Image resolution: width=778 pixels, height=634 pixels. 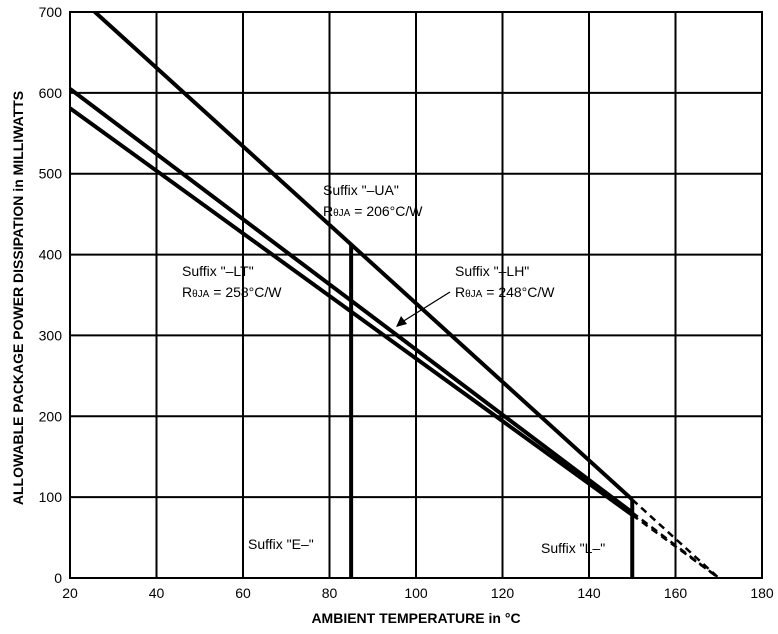 I want to click on annotation-ua-suffix: Suffix "–UA", so click(x=361, y=190).